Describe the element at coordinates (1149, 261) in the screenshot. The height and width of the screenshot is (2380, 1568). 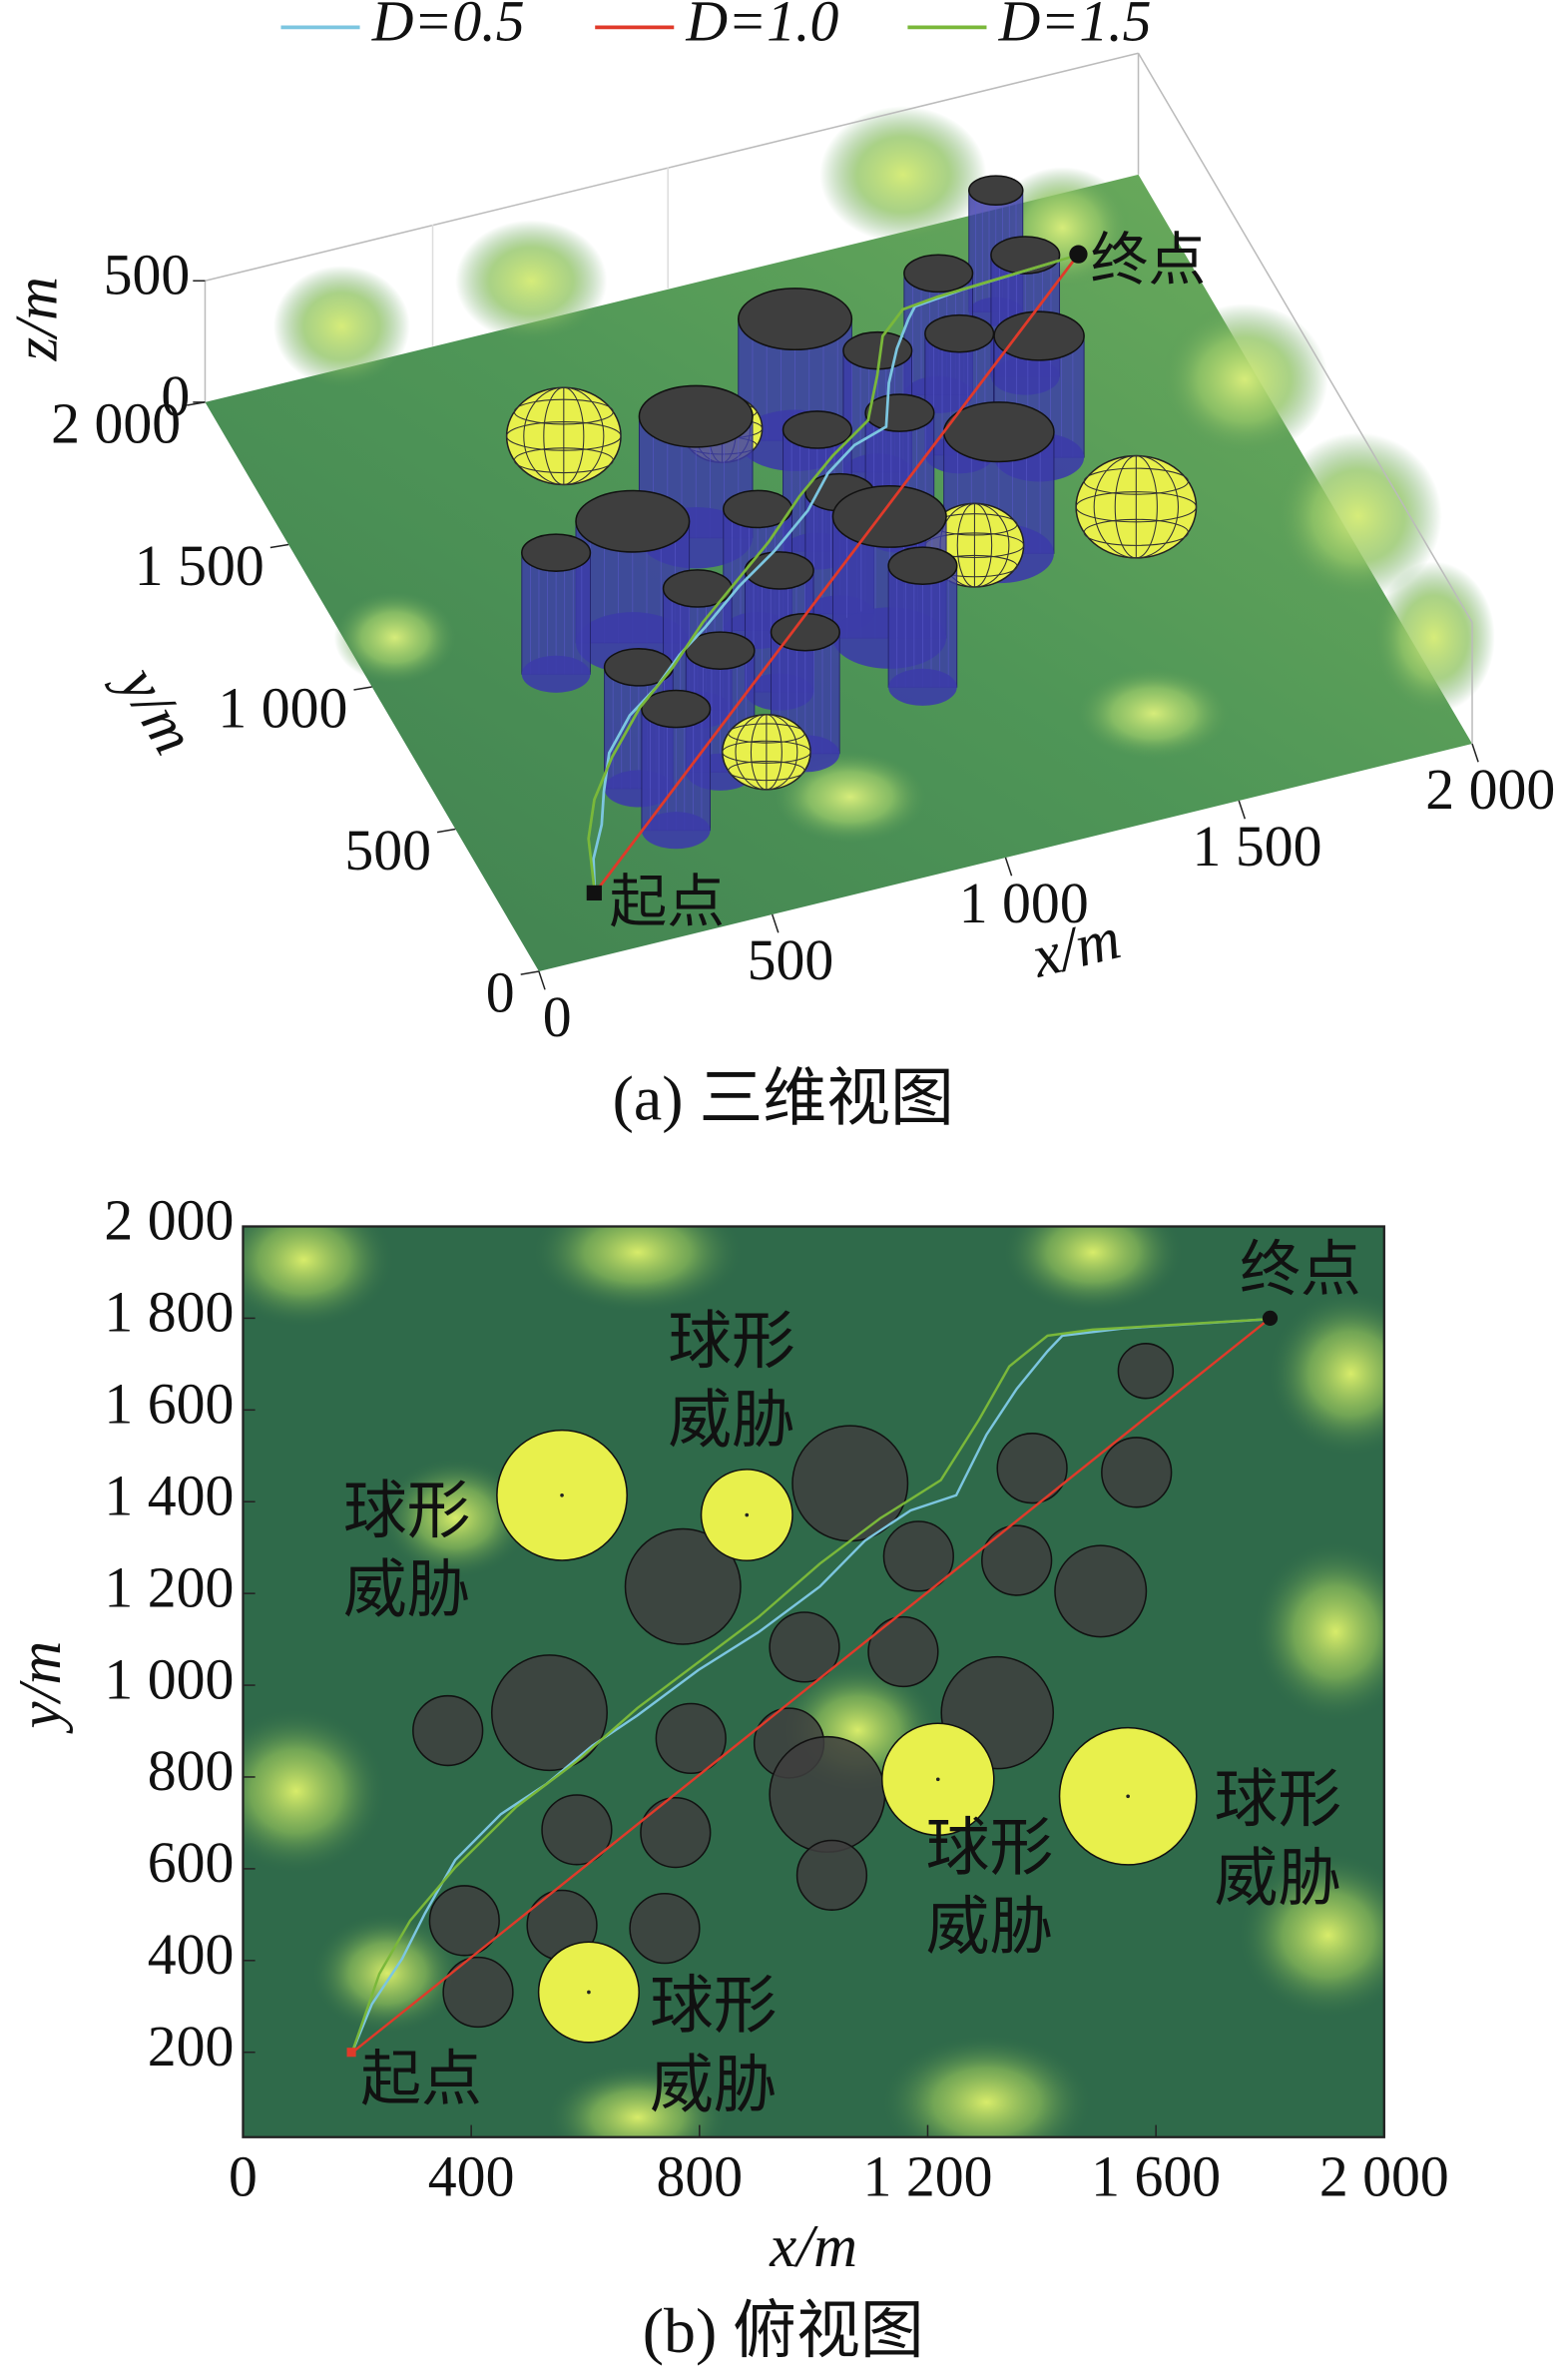
I see `end-label: 终点` at that location.